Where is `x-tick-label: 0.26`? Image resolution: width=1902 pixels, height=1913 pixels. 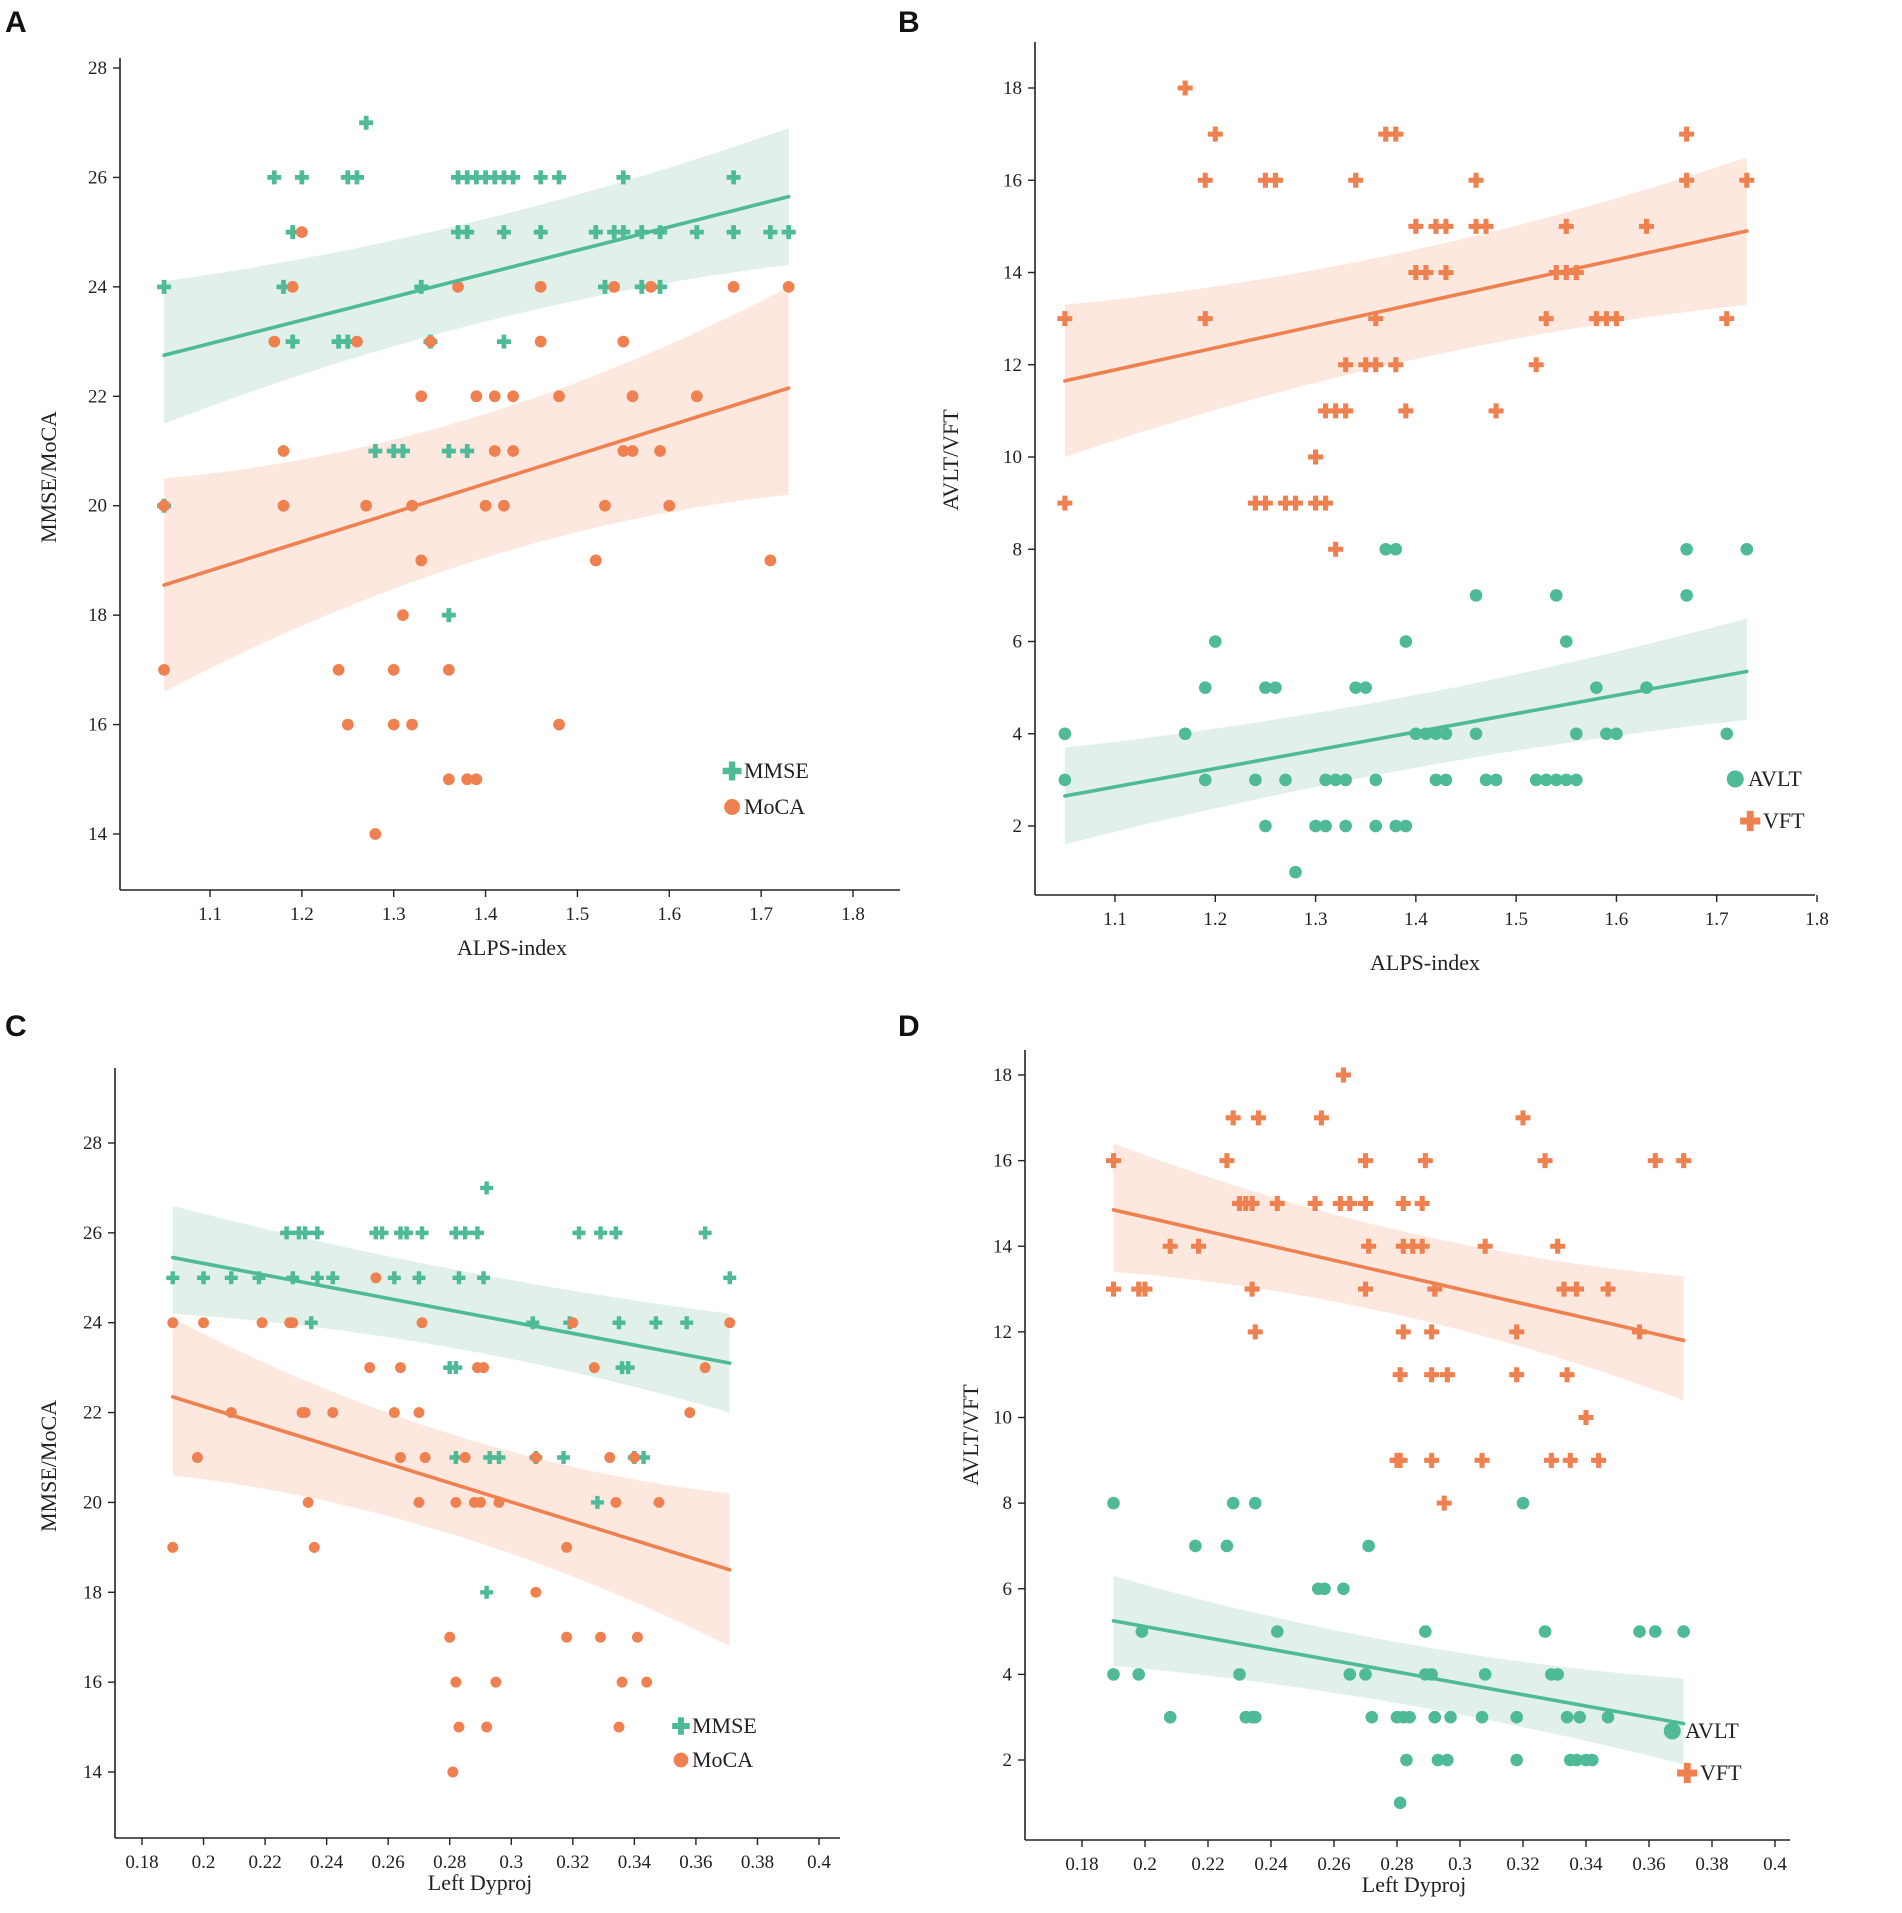
x-tick-label: 0.26 is located at coordinates (388, 1862).